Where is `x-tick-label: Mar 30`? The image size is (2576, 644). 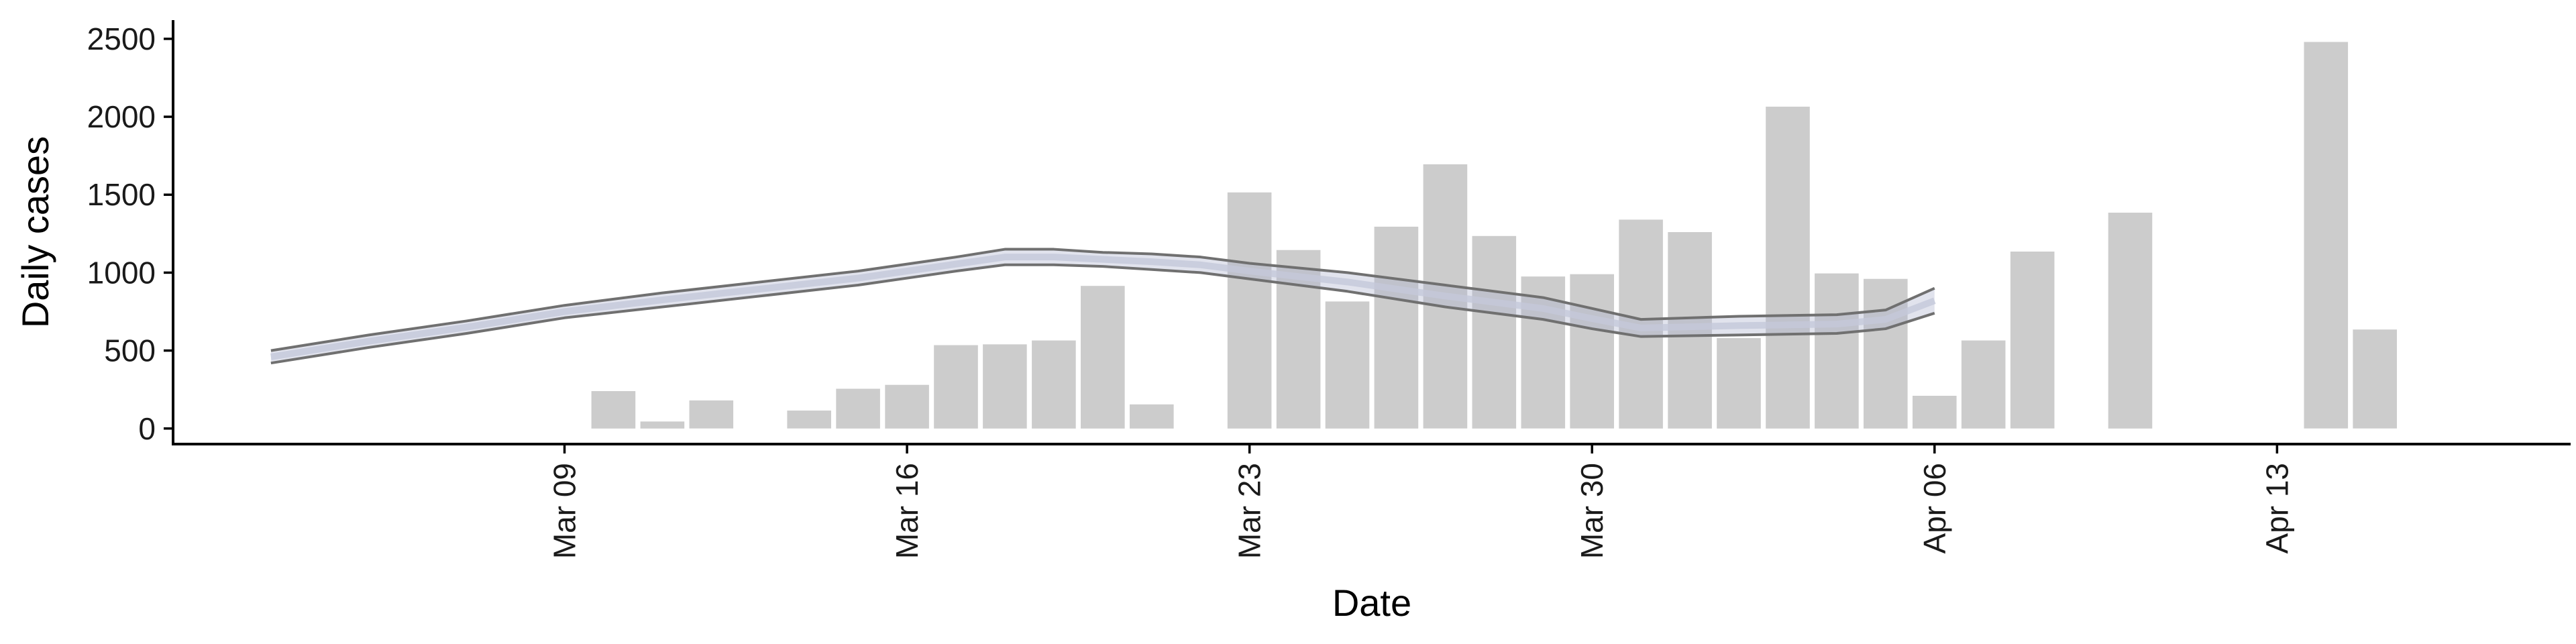
x-tick-label: Mar 30 is located at coordinates (1591, 511).